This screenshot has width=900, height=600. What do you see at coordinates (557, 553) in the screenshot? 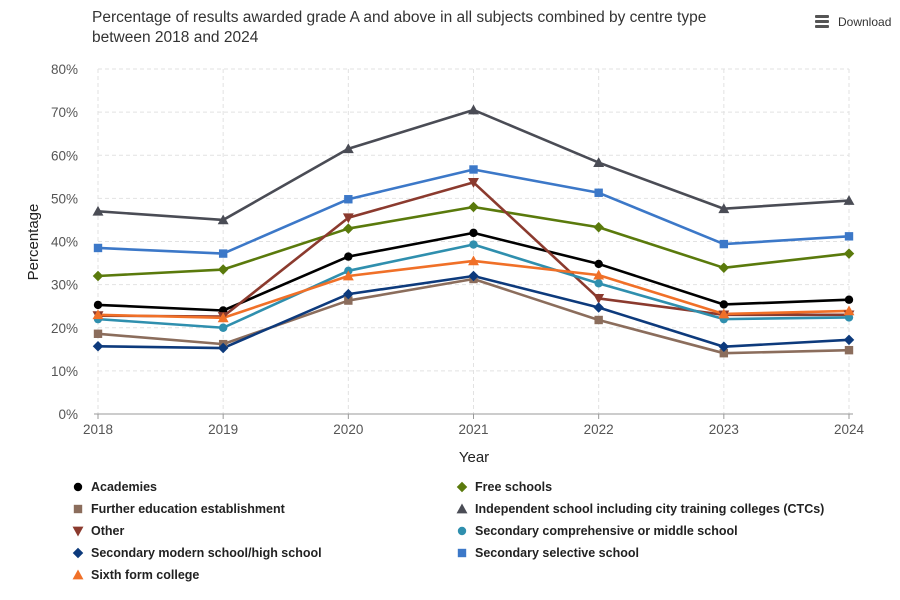
I see `legend-label: Secondary selective school` at bounding box center [557, 553].